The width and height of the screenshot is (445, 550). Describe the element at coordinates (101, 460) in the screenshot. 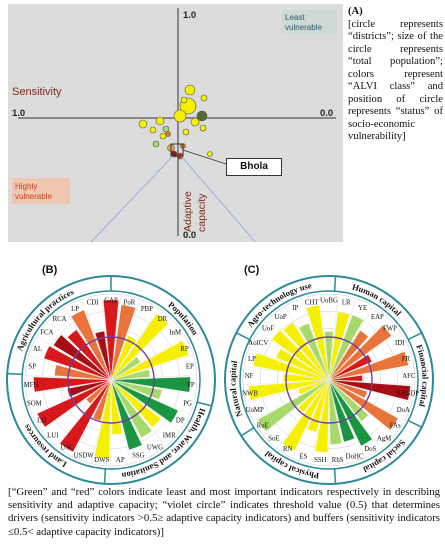

I see `indicator-label: DWS` at that location.